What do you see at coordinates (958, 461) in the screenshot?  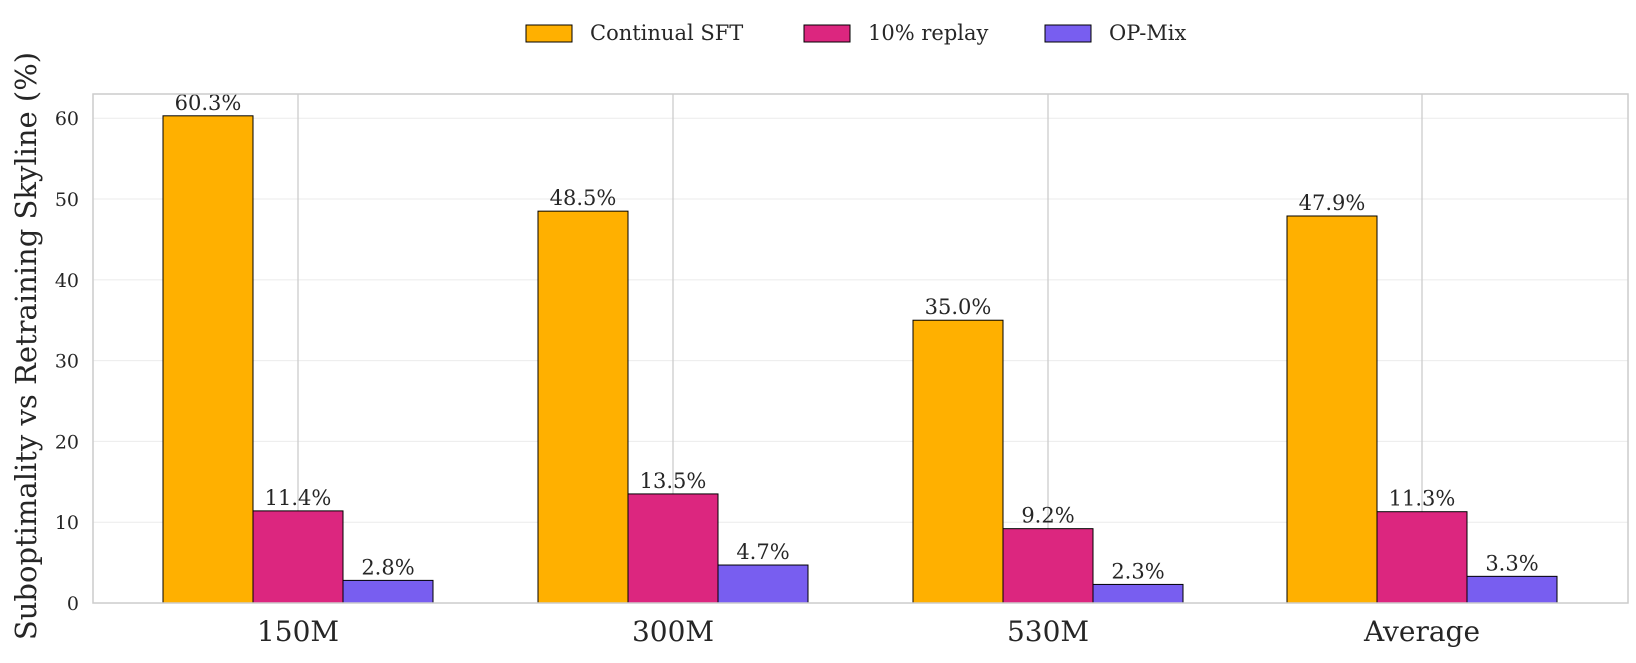 I see `bar-continual-sft-530m` at bounding box center [958, 461].